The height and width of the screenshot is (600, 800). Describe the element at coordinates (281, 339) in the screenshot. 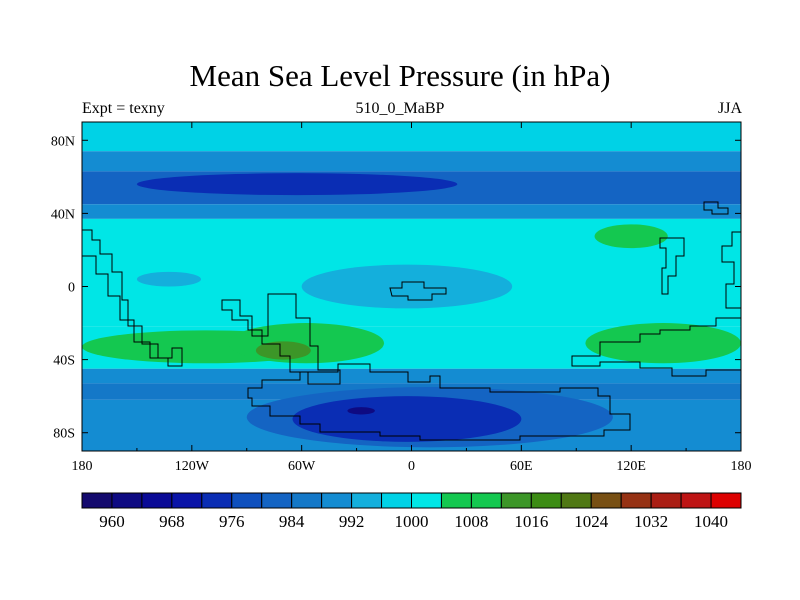

I see `coastline-south-america` at that location.